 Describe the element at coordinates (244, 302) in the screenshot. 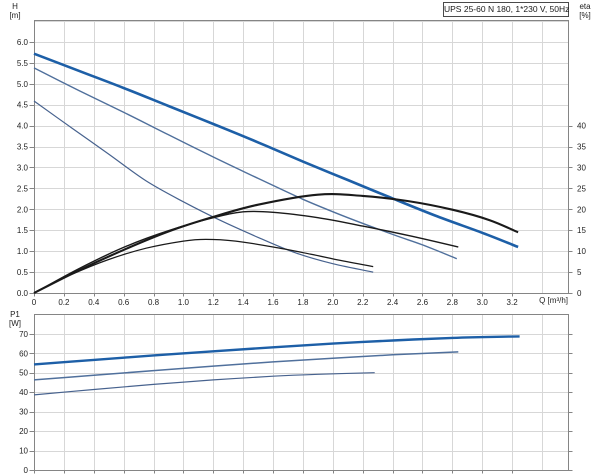

I see `svg-text: 1.4` at that location.